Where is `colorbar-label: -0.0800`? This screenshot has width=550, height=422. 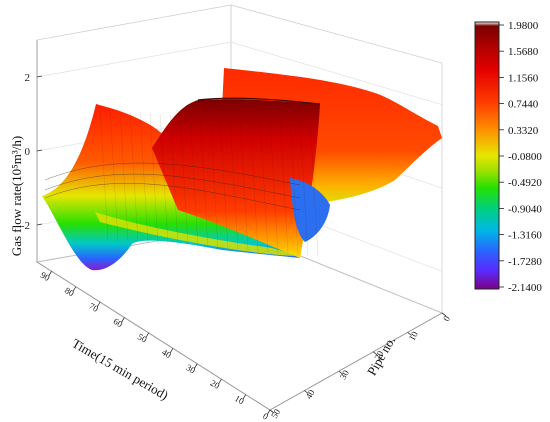
colorbar-label: -0.0800 is located at coordinates (525, 157).